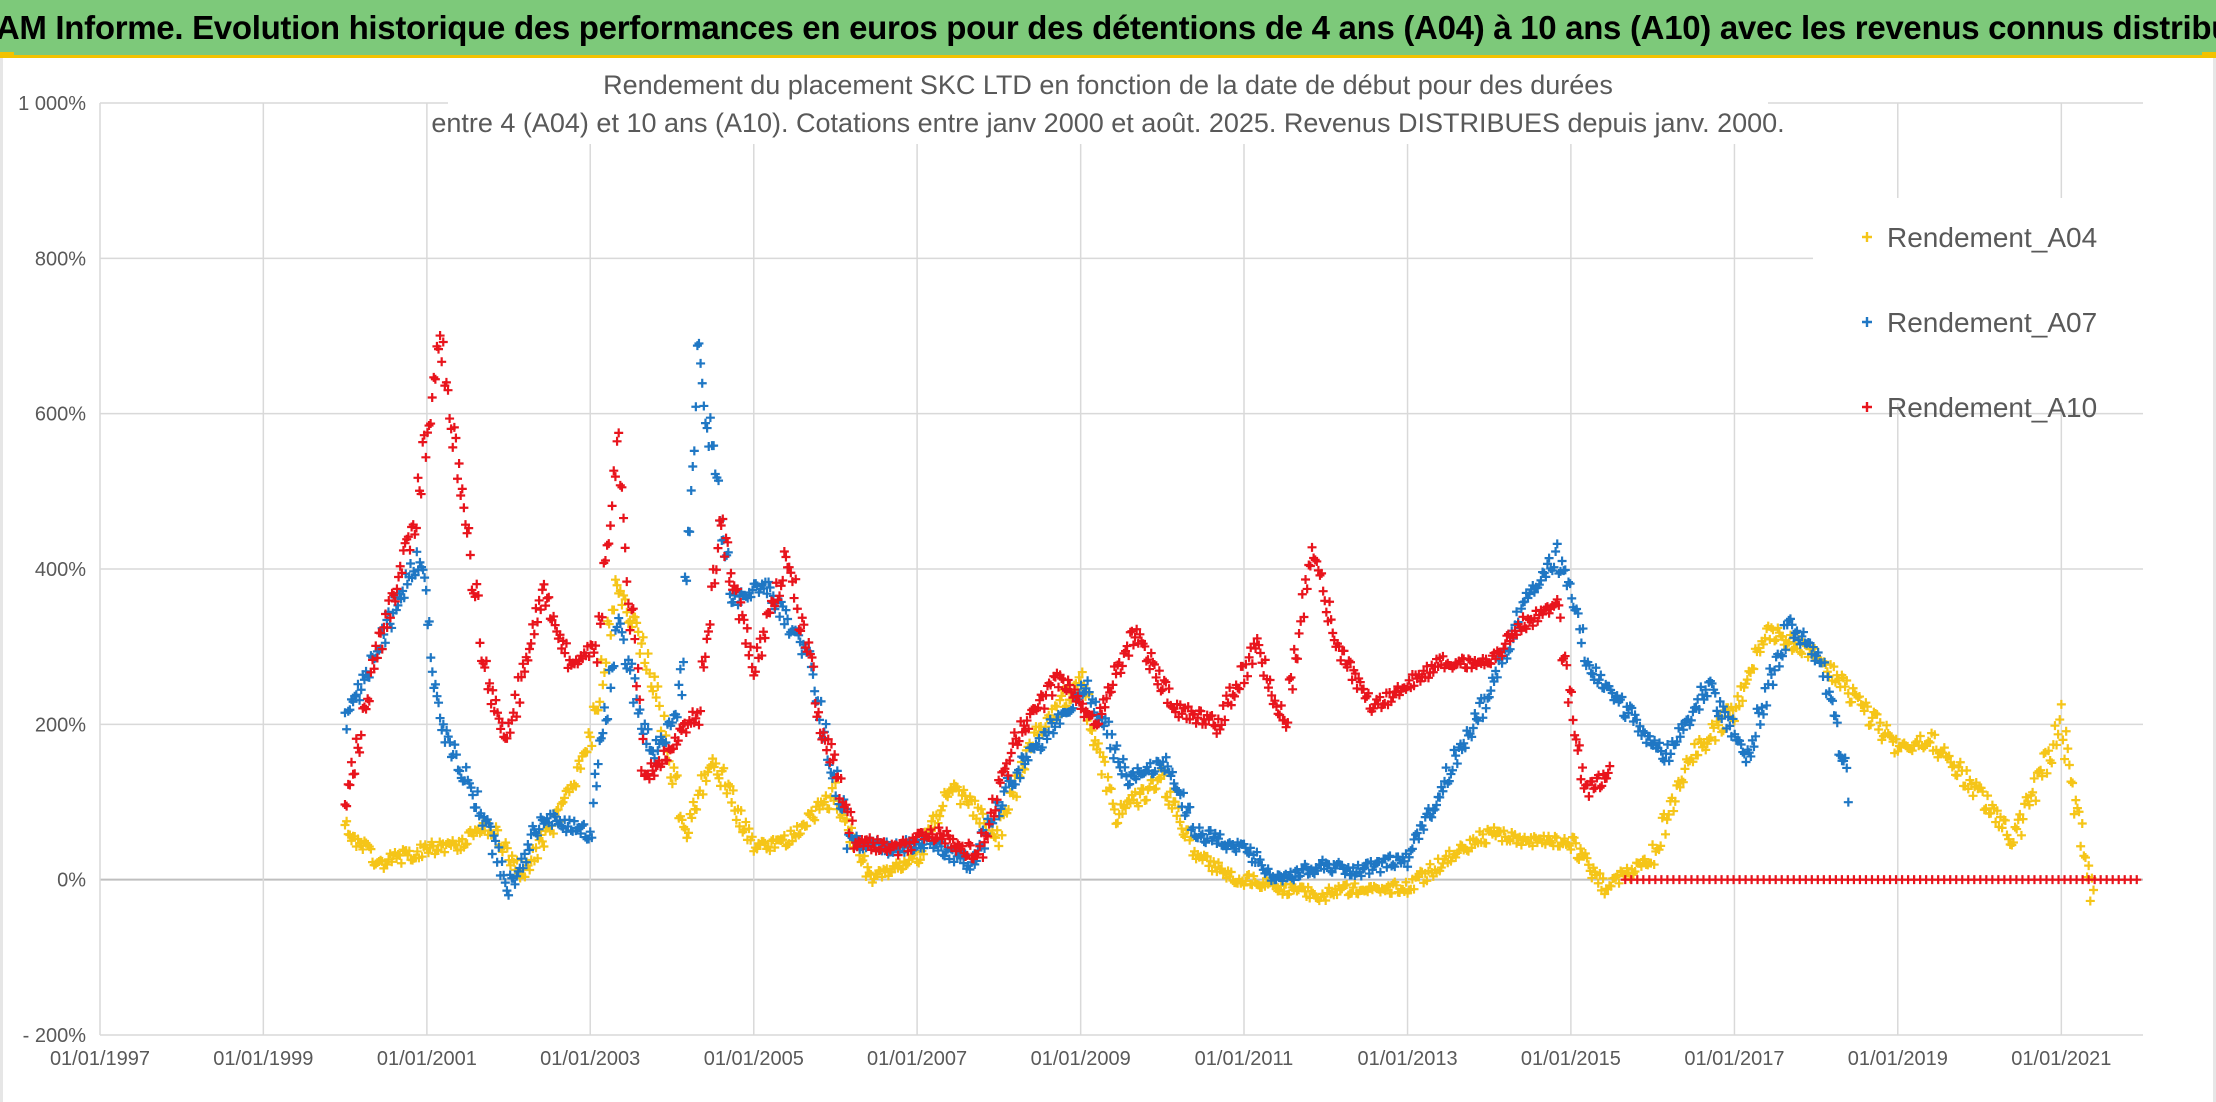  I want to click on x-tick-label: 01/01/2015, so click(1571, 1059).